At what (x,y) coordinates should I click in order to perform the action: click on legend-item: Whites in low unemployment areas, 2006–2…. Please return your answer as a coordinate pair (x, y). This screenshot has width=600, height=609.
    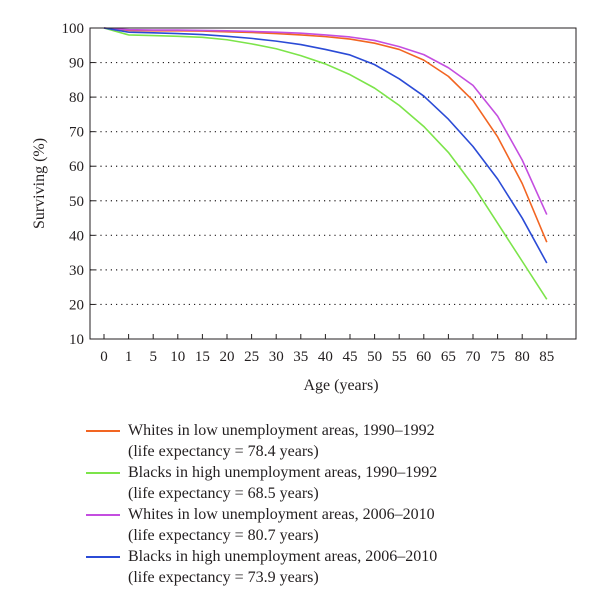
    Looking at the image, I should click on (326, 525).